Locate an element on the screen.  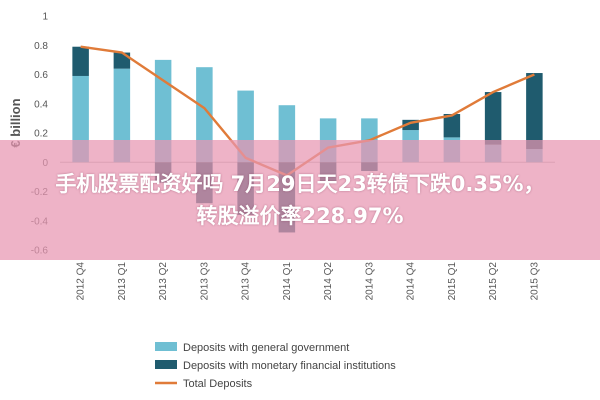
legend-label-2: Total Deposits is located at coordinates (218, 384).